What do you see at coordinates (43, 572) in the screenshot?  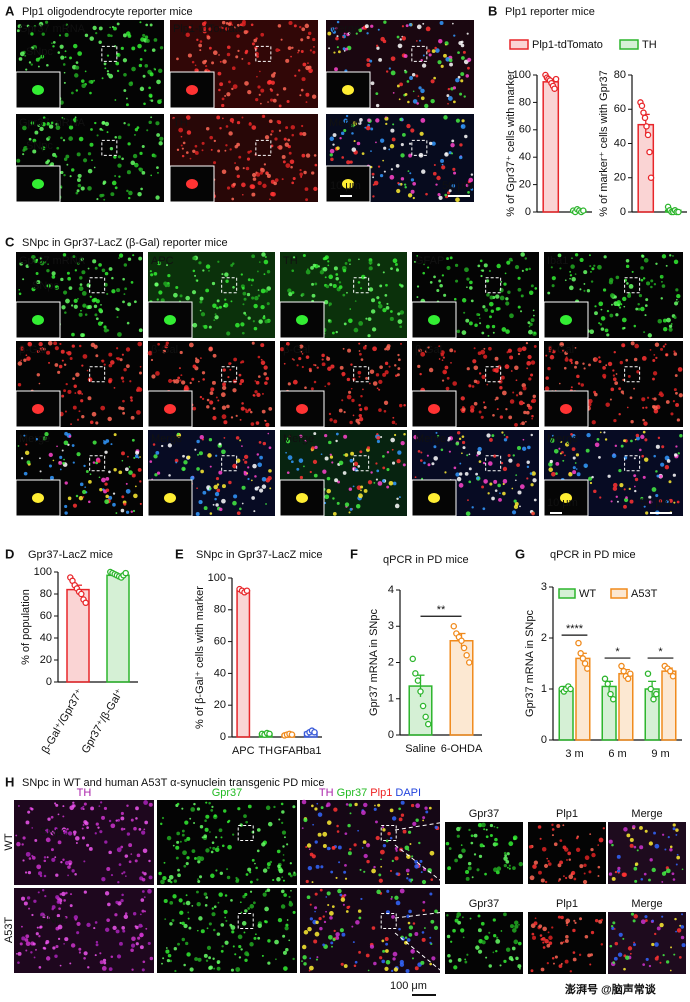 I see `y-tick-label: 100` at bounding box center [43, 572].